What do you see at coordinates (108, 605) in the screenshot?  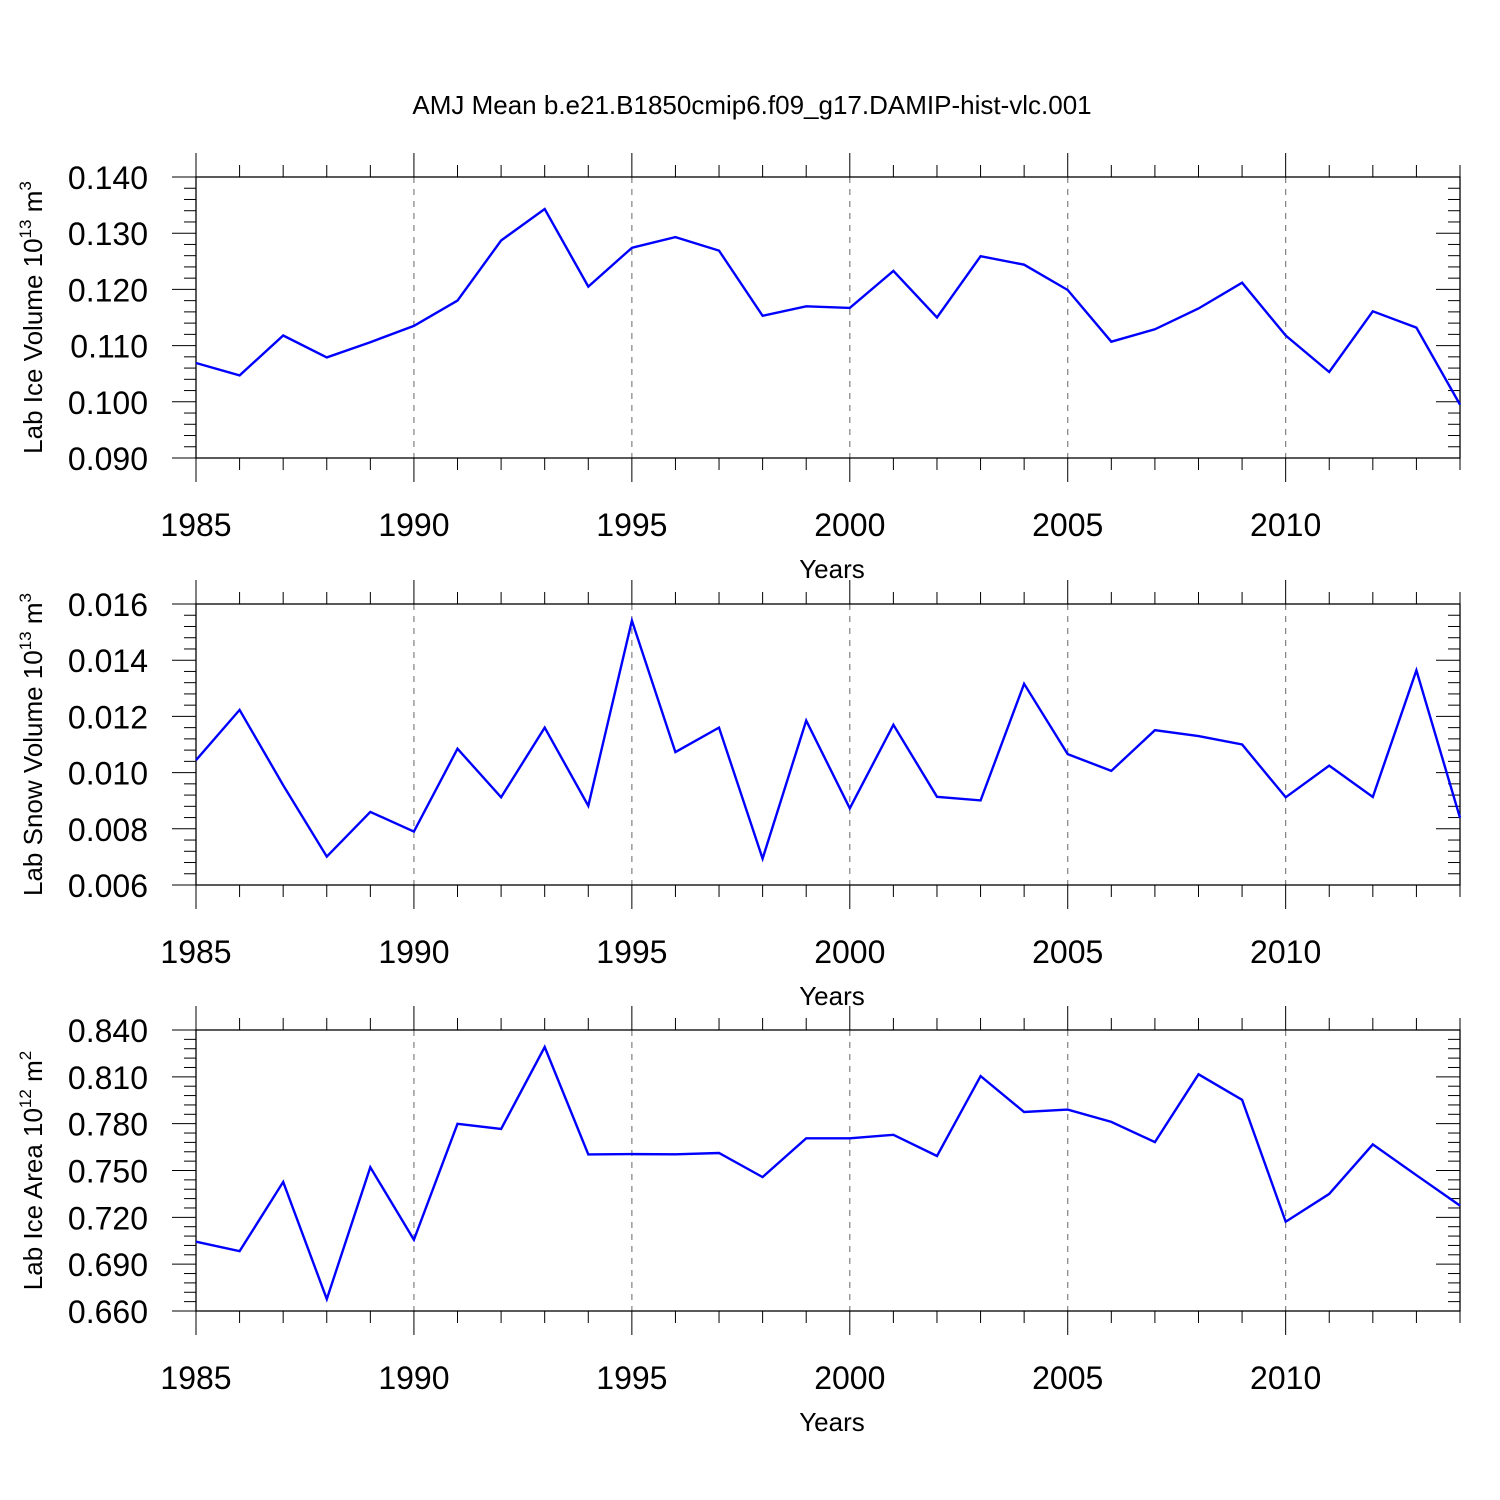 I see `y-tick-label: 0.016` at bounding box center [108, 605].